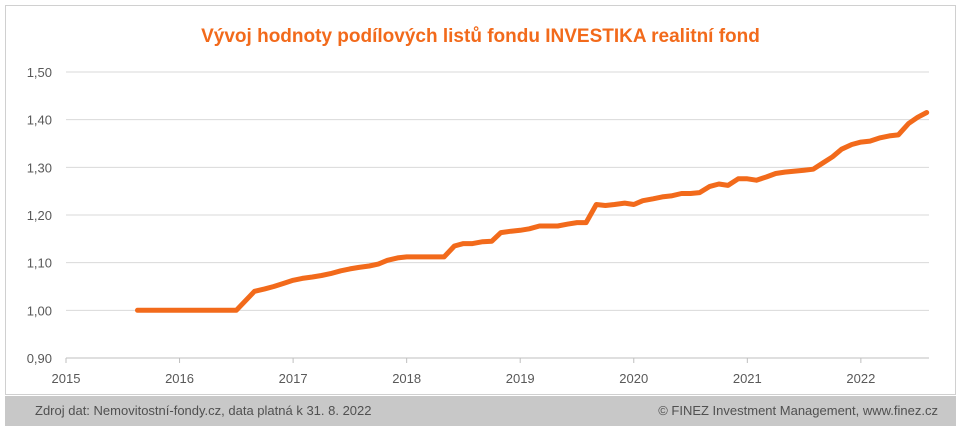 The height and width of the screenshot is (432, 961). I want to click on x-tick-label: 2021, so click(747, 378).